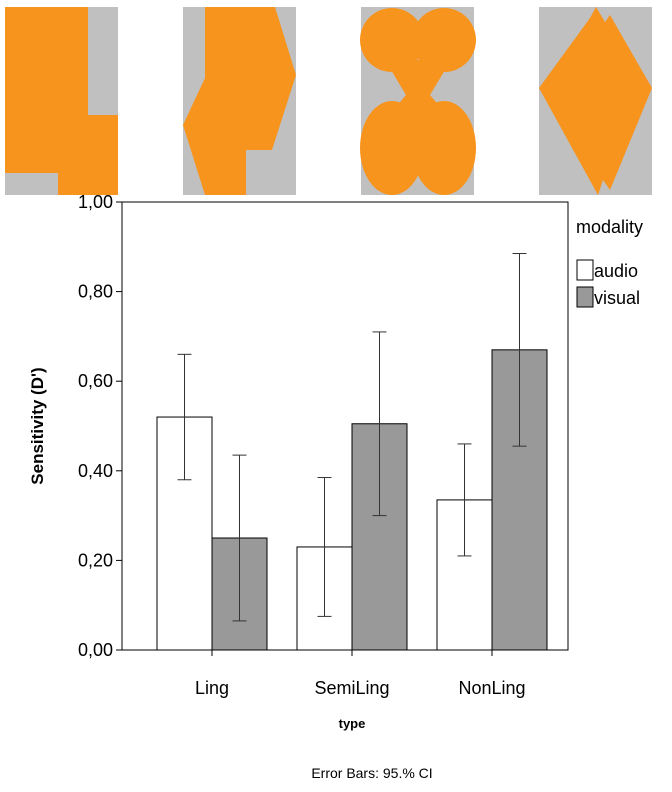 This screenshot has height=792, width=672. What do you see at coordinates (491, 688) in the screenshot?
I see `x-tick-label: NonLing` at bounding box center [491, 688].